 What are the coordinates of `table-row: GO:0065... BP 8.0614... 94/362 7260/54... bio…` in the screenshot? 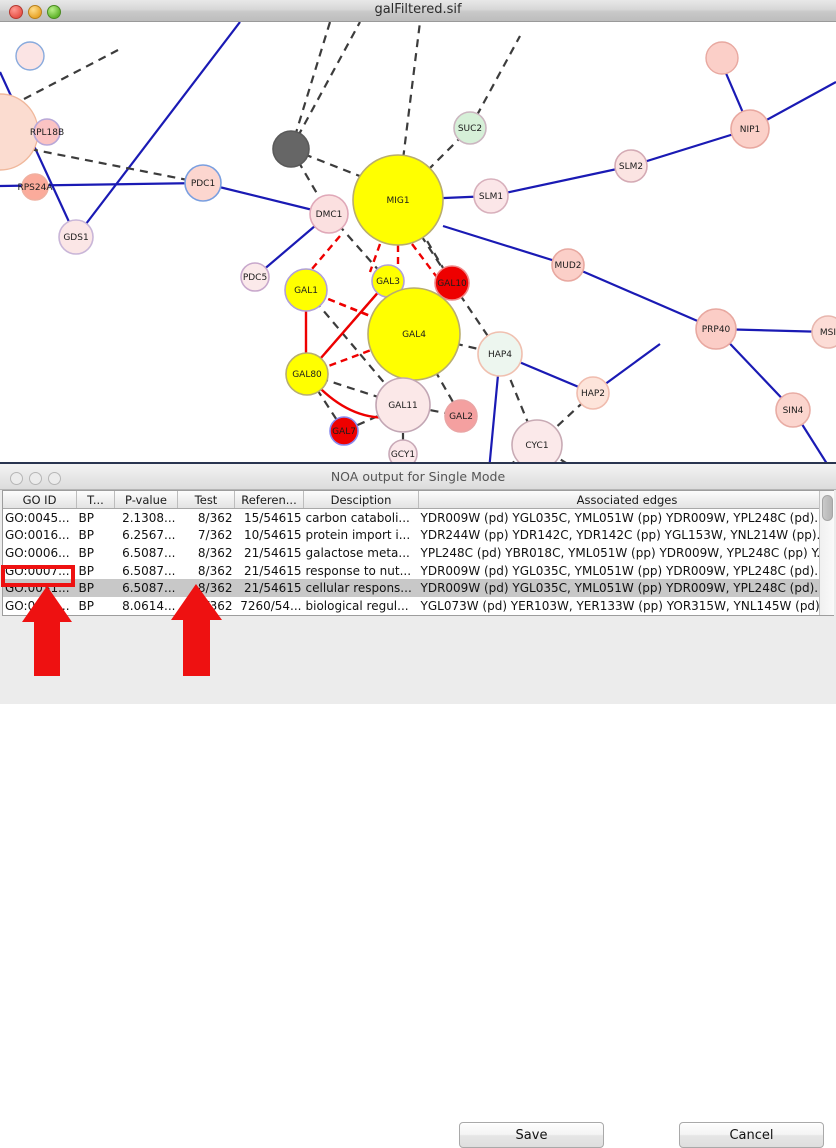 It's located at (418, 606).